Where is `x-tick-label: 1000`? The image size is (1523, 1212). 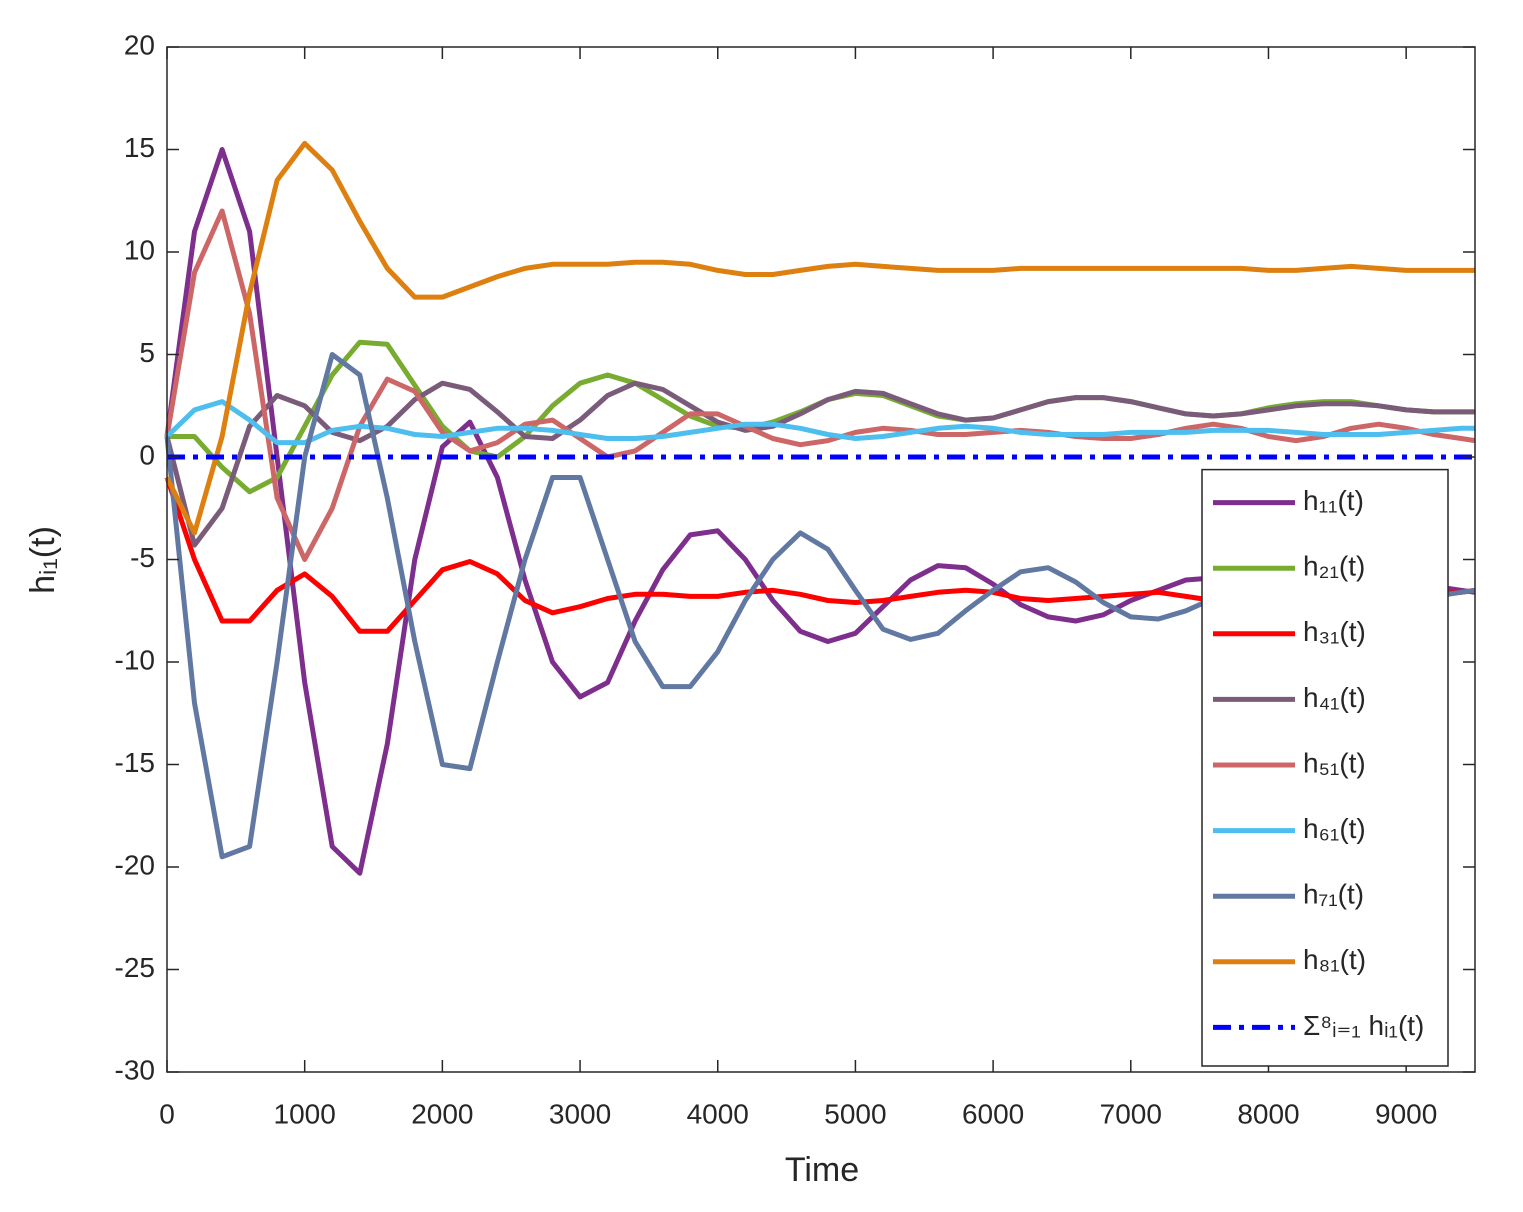 x-tick-label: 1000 is located at coordinates (305, 1113).